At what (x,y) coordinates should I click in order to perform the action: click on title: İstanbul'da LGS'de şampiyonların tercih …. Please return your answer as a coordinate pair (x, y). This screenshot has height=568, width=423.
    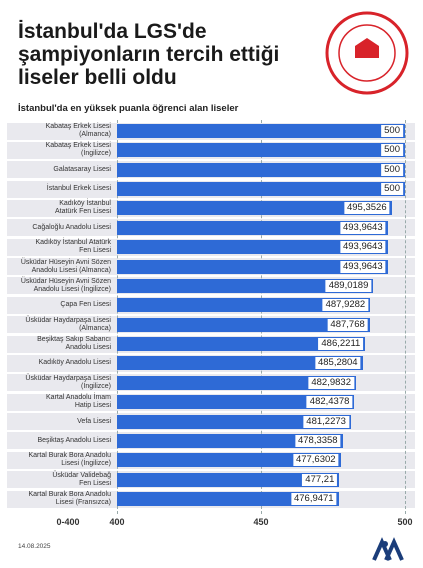
    Looking at the image, I should click on (149, 54).